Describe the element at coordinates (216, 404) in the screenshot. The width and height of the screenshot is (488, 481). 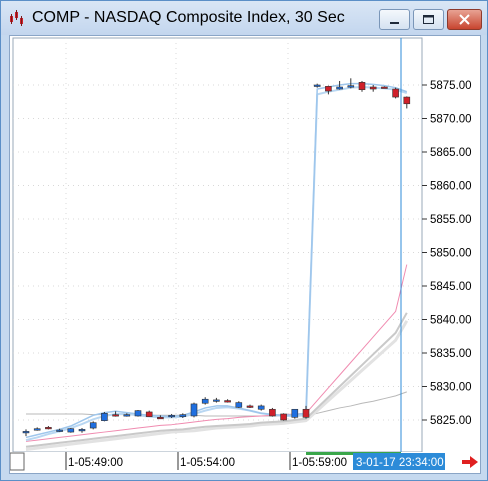
I see `moving-average-slow` at that location.